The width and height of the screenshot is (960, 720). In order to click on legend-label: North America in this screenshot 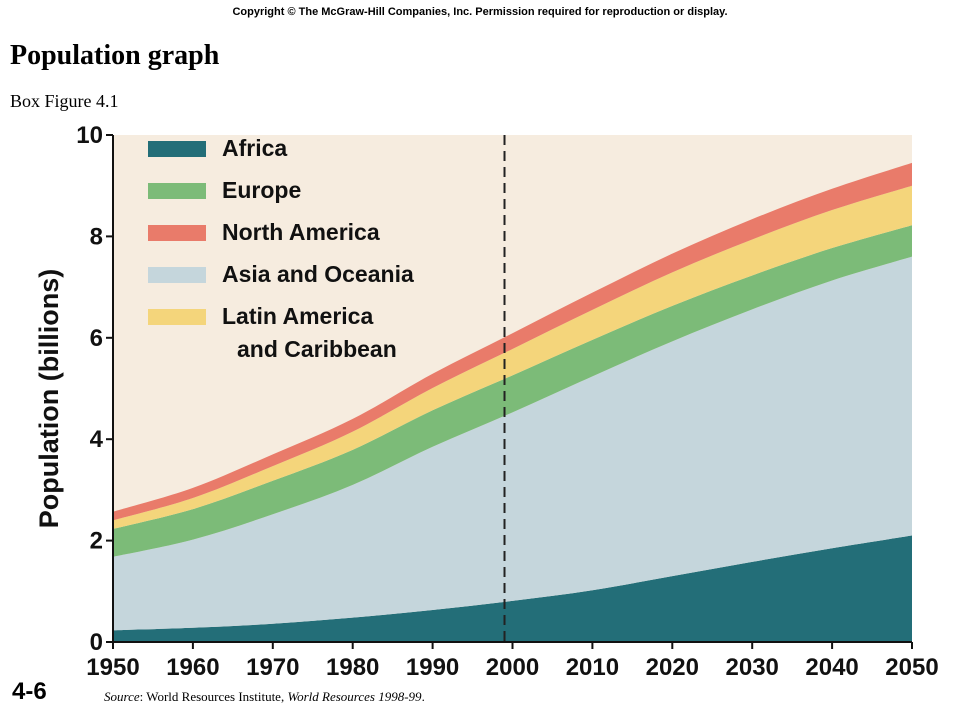, I will do `click(301, 232)`.